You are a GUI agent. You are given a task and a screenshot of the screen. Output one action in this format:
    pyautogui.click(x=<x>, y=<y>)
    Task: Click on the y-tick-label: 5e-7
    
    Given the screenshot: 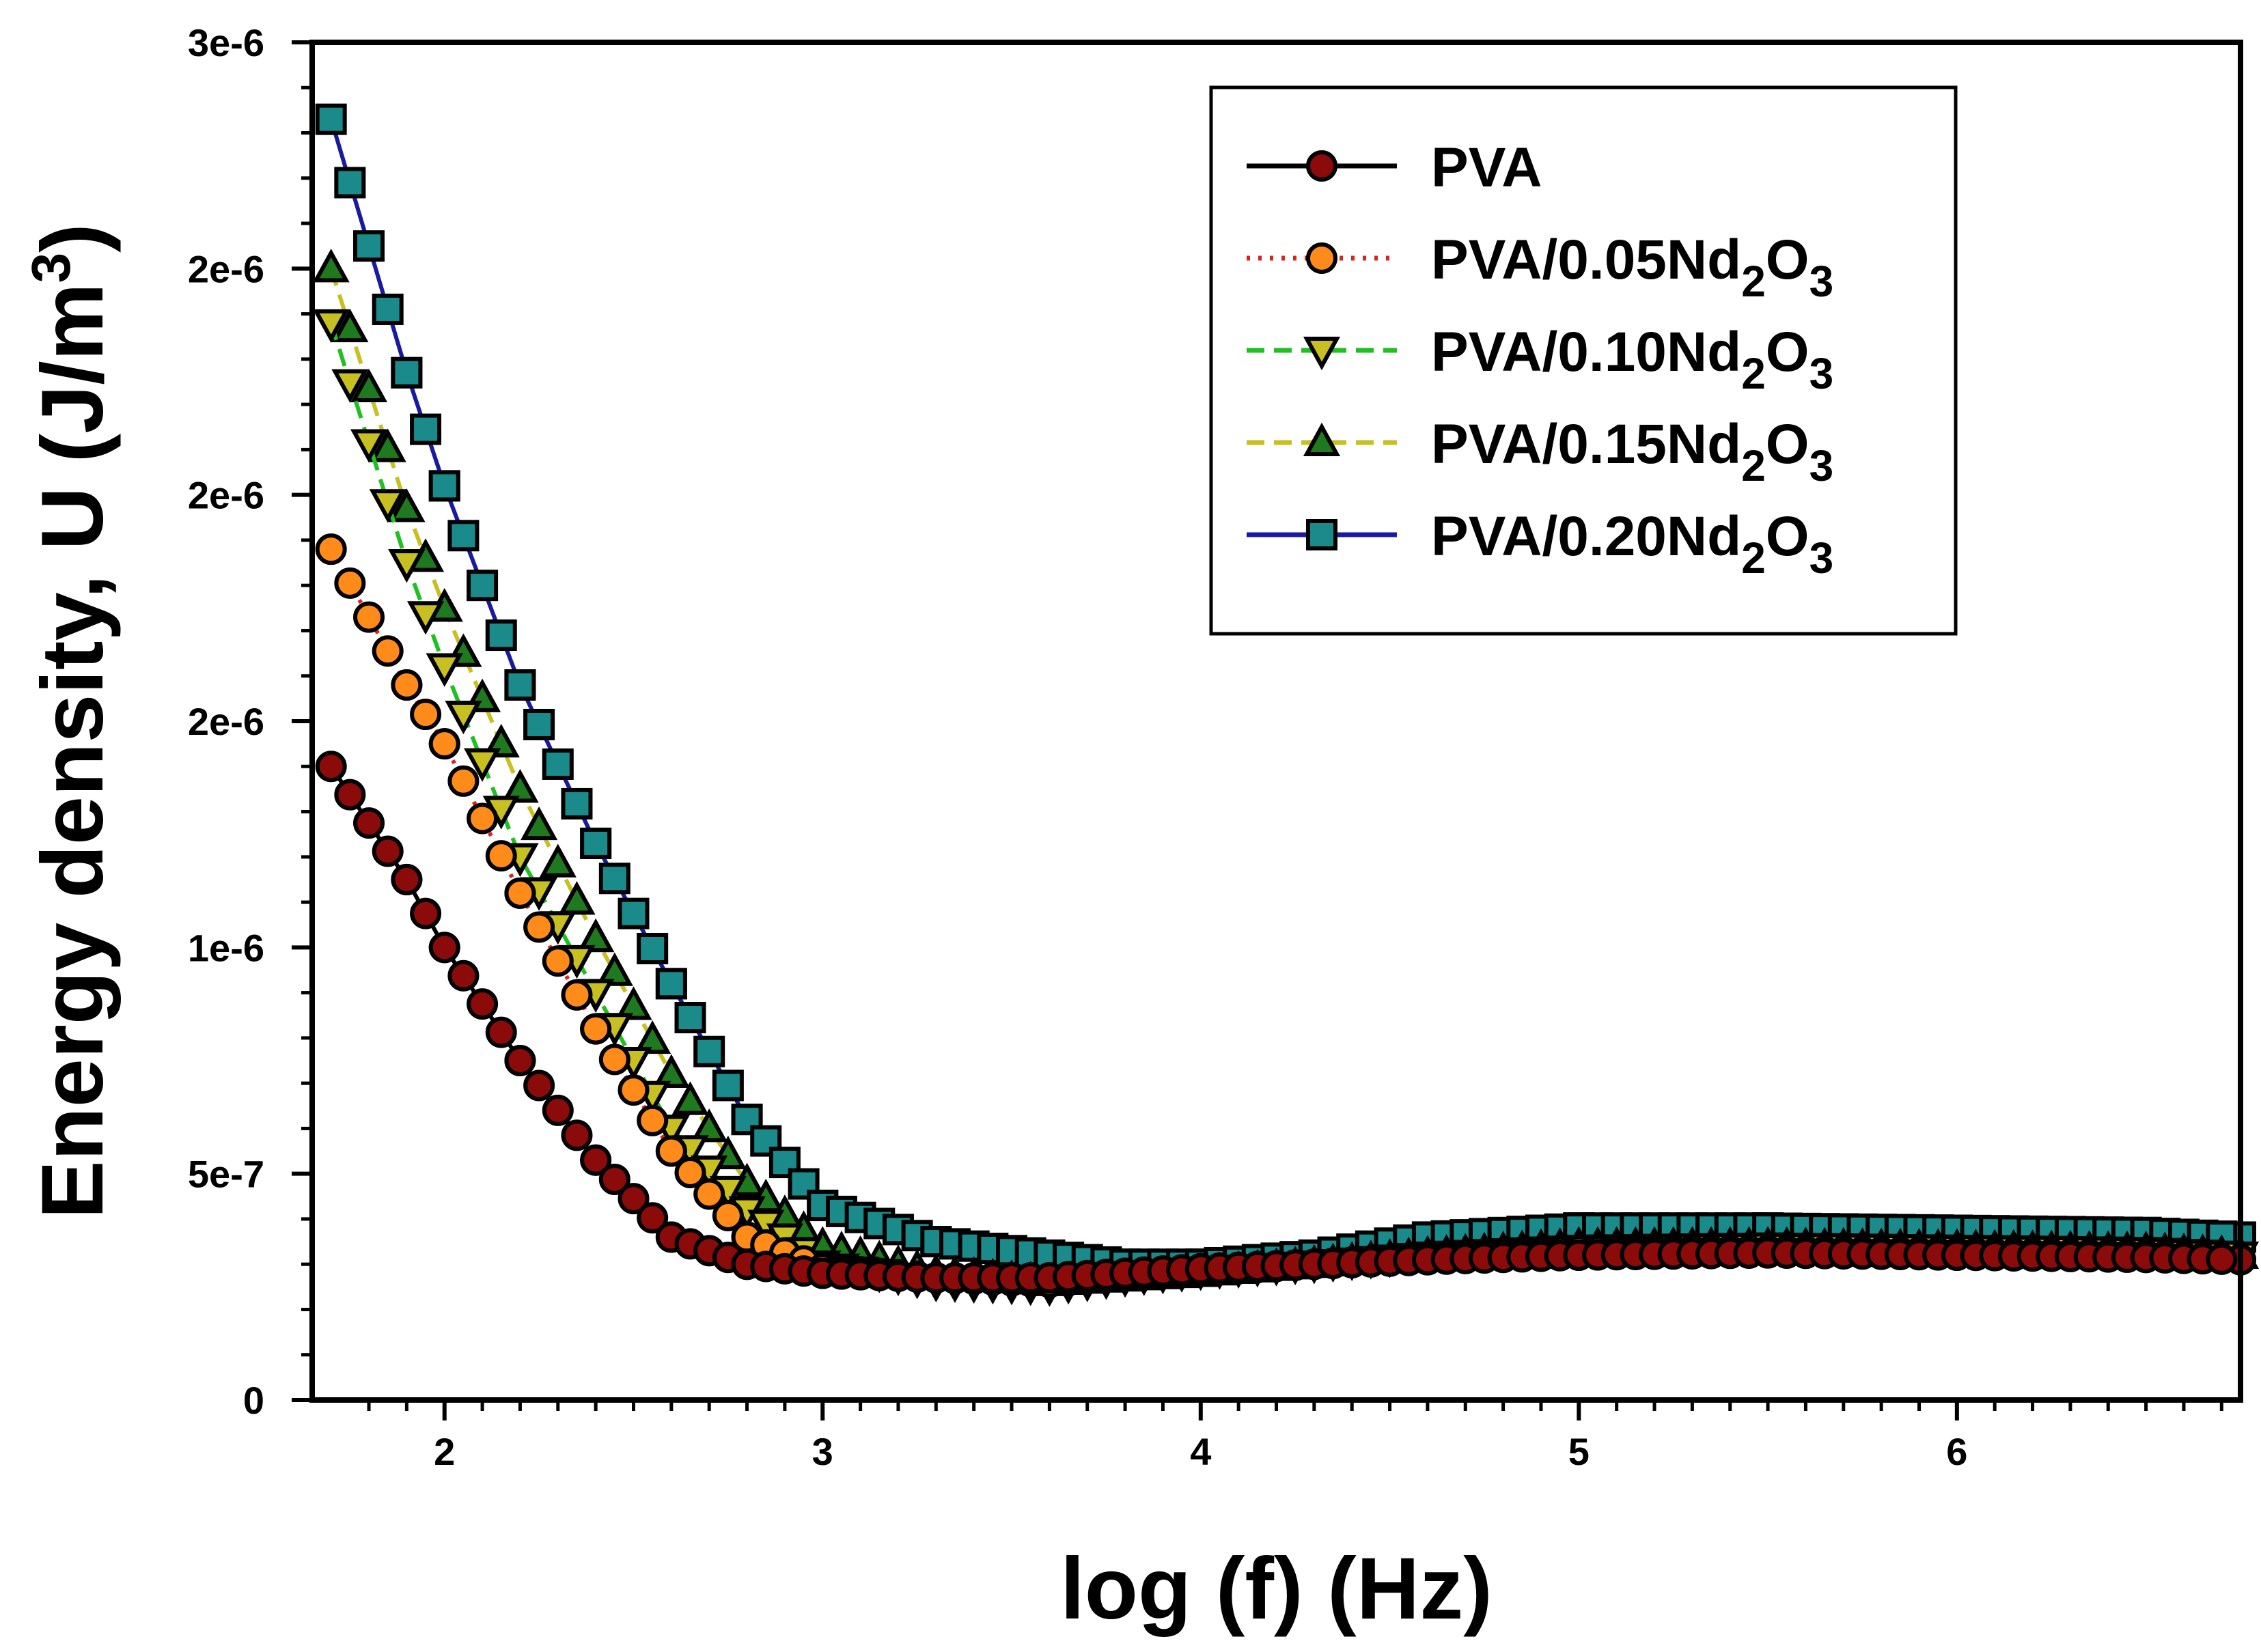 What is the action you would take?
    pyautogui.click(x=226, y=1174)
    